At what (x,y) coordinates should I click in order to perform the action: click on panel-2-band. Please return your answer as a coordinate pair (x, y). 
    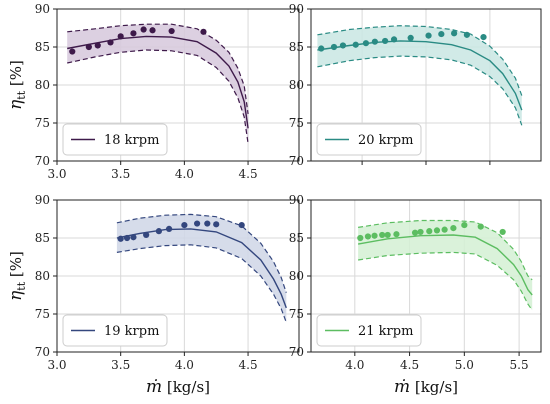
    Looking at the image, I should click on (419, 75).